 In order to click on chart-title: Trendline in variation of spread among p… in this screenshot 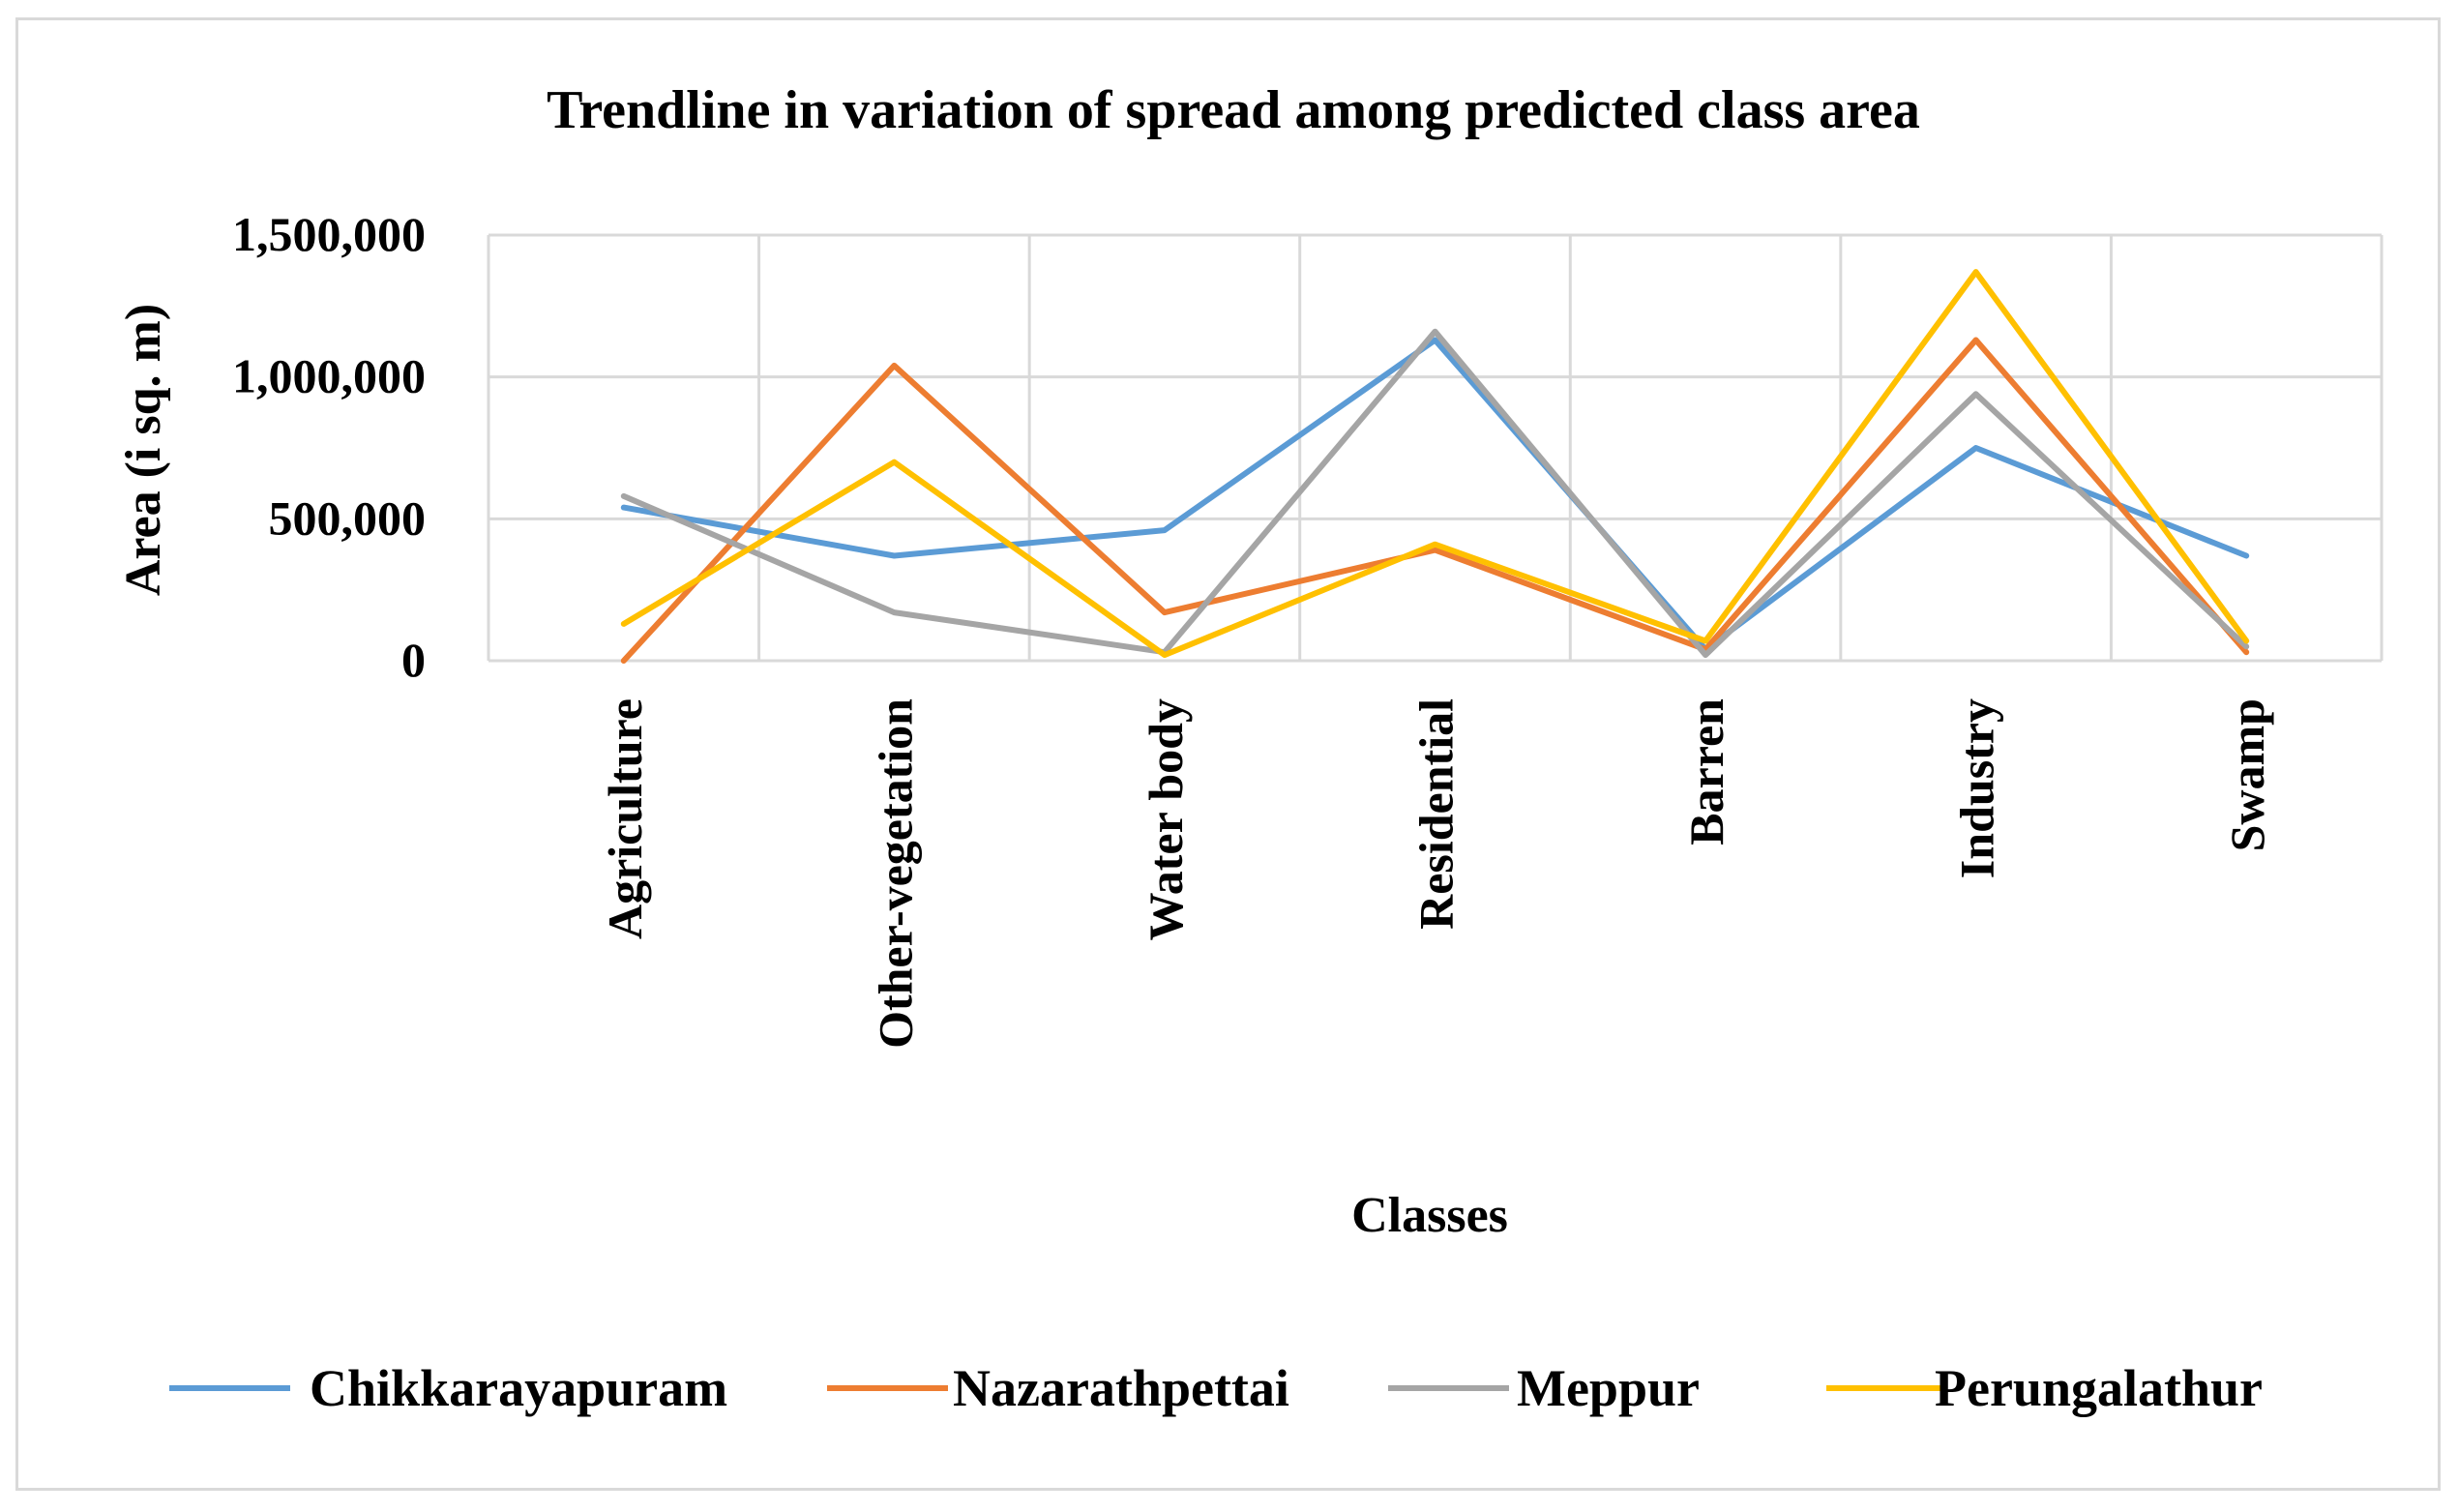, I will do `click(1233, 110)`.